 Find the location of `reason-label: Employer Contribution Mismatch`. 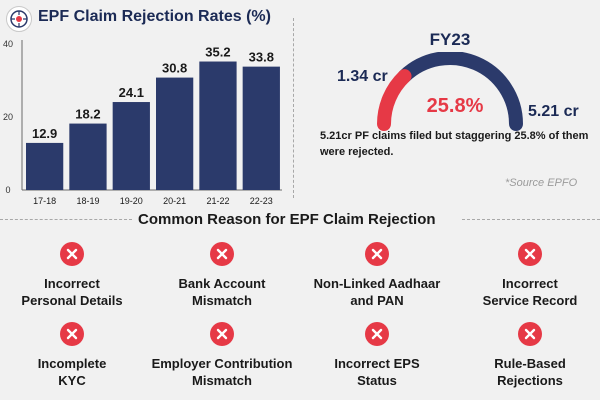

reason-label: Employer Contribution Mismatch is located at coordinates (222, 372).